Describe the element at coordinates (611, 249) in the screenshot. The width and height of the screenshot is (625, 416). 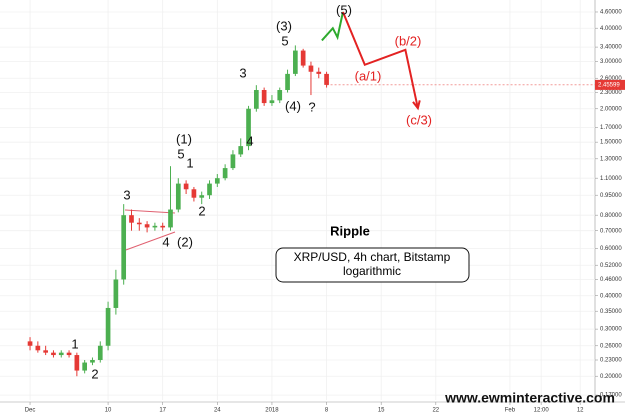
I see `y-tick-label: 0.60000` at that location.